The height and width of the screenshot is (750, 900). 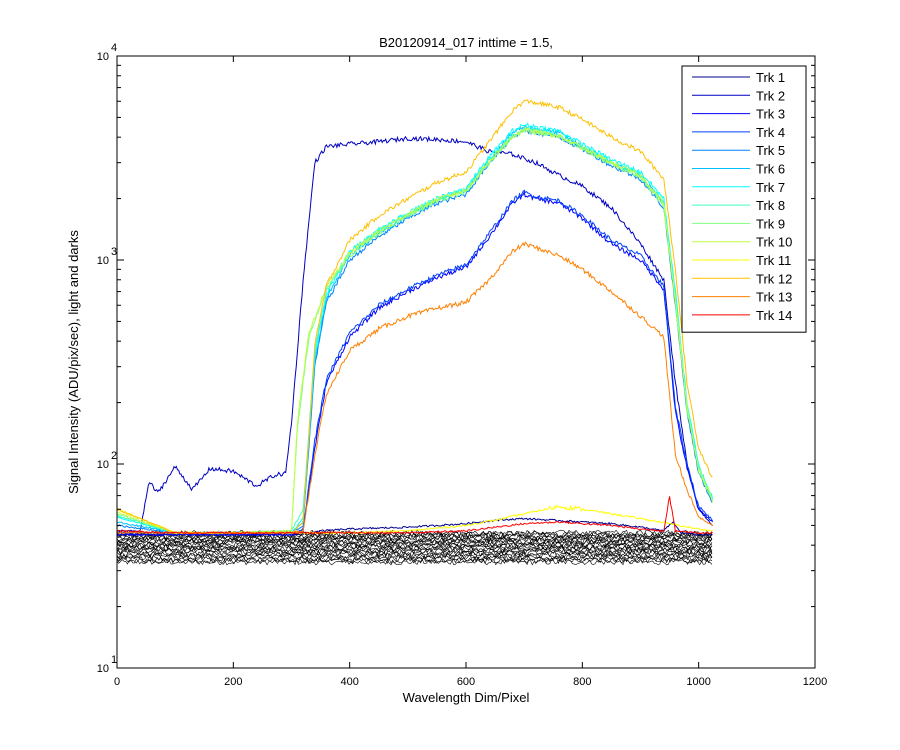 What do you see at coordinates (698, 682) in the screenshot?
I see `x-tick-label: 1000` at bounding box center [698, 682].